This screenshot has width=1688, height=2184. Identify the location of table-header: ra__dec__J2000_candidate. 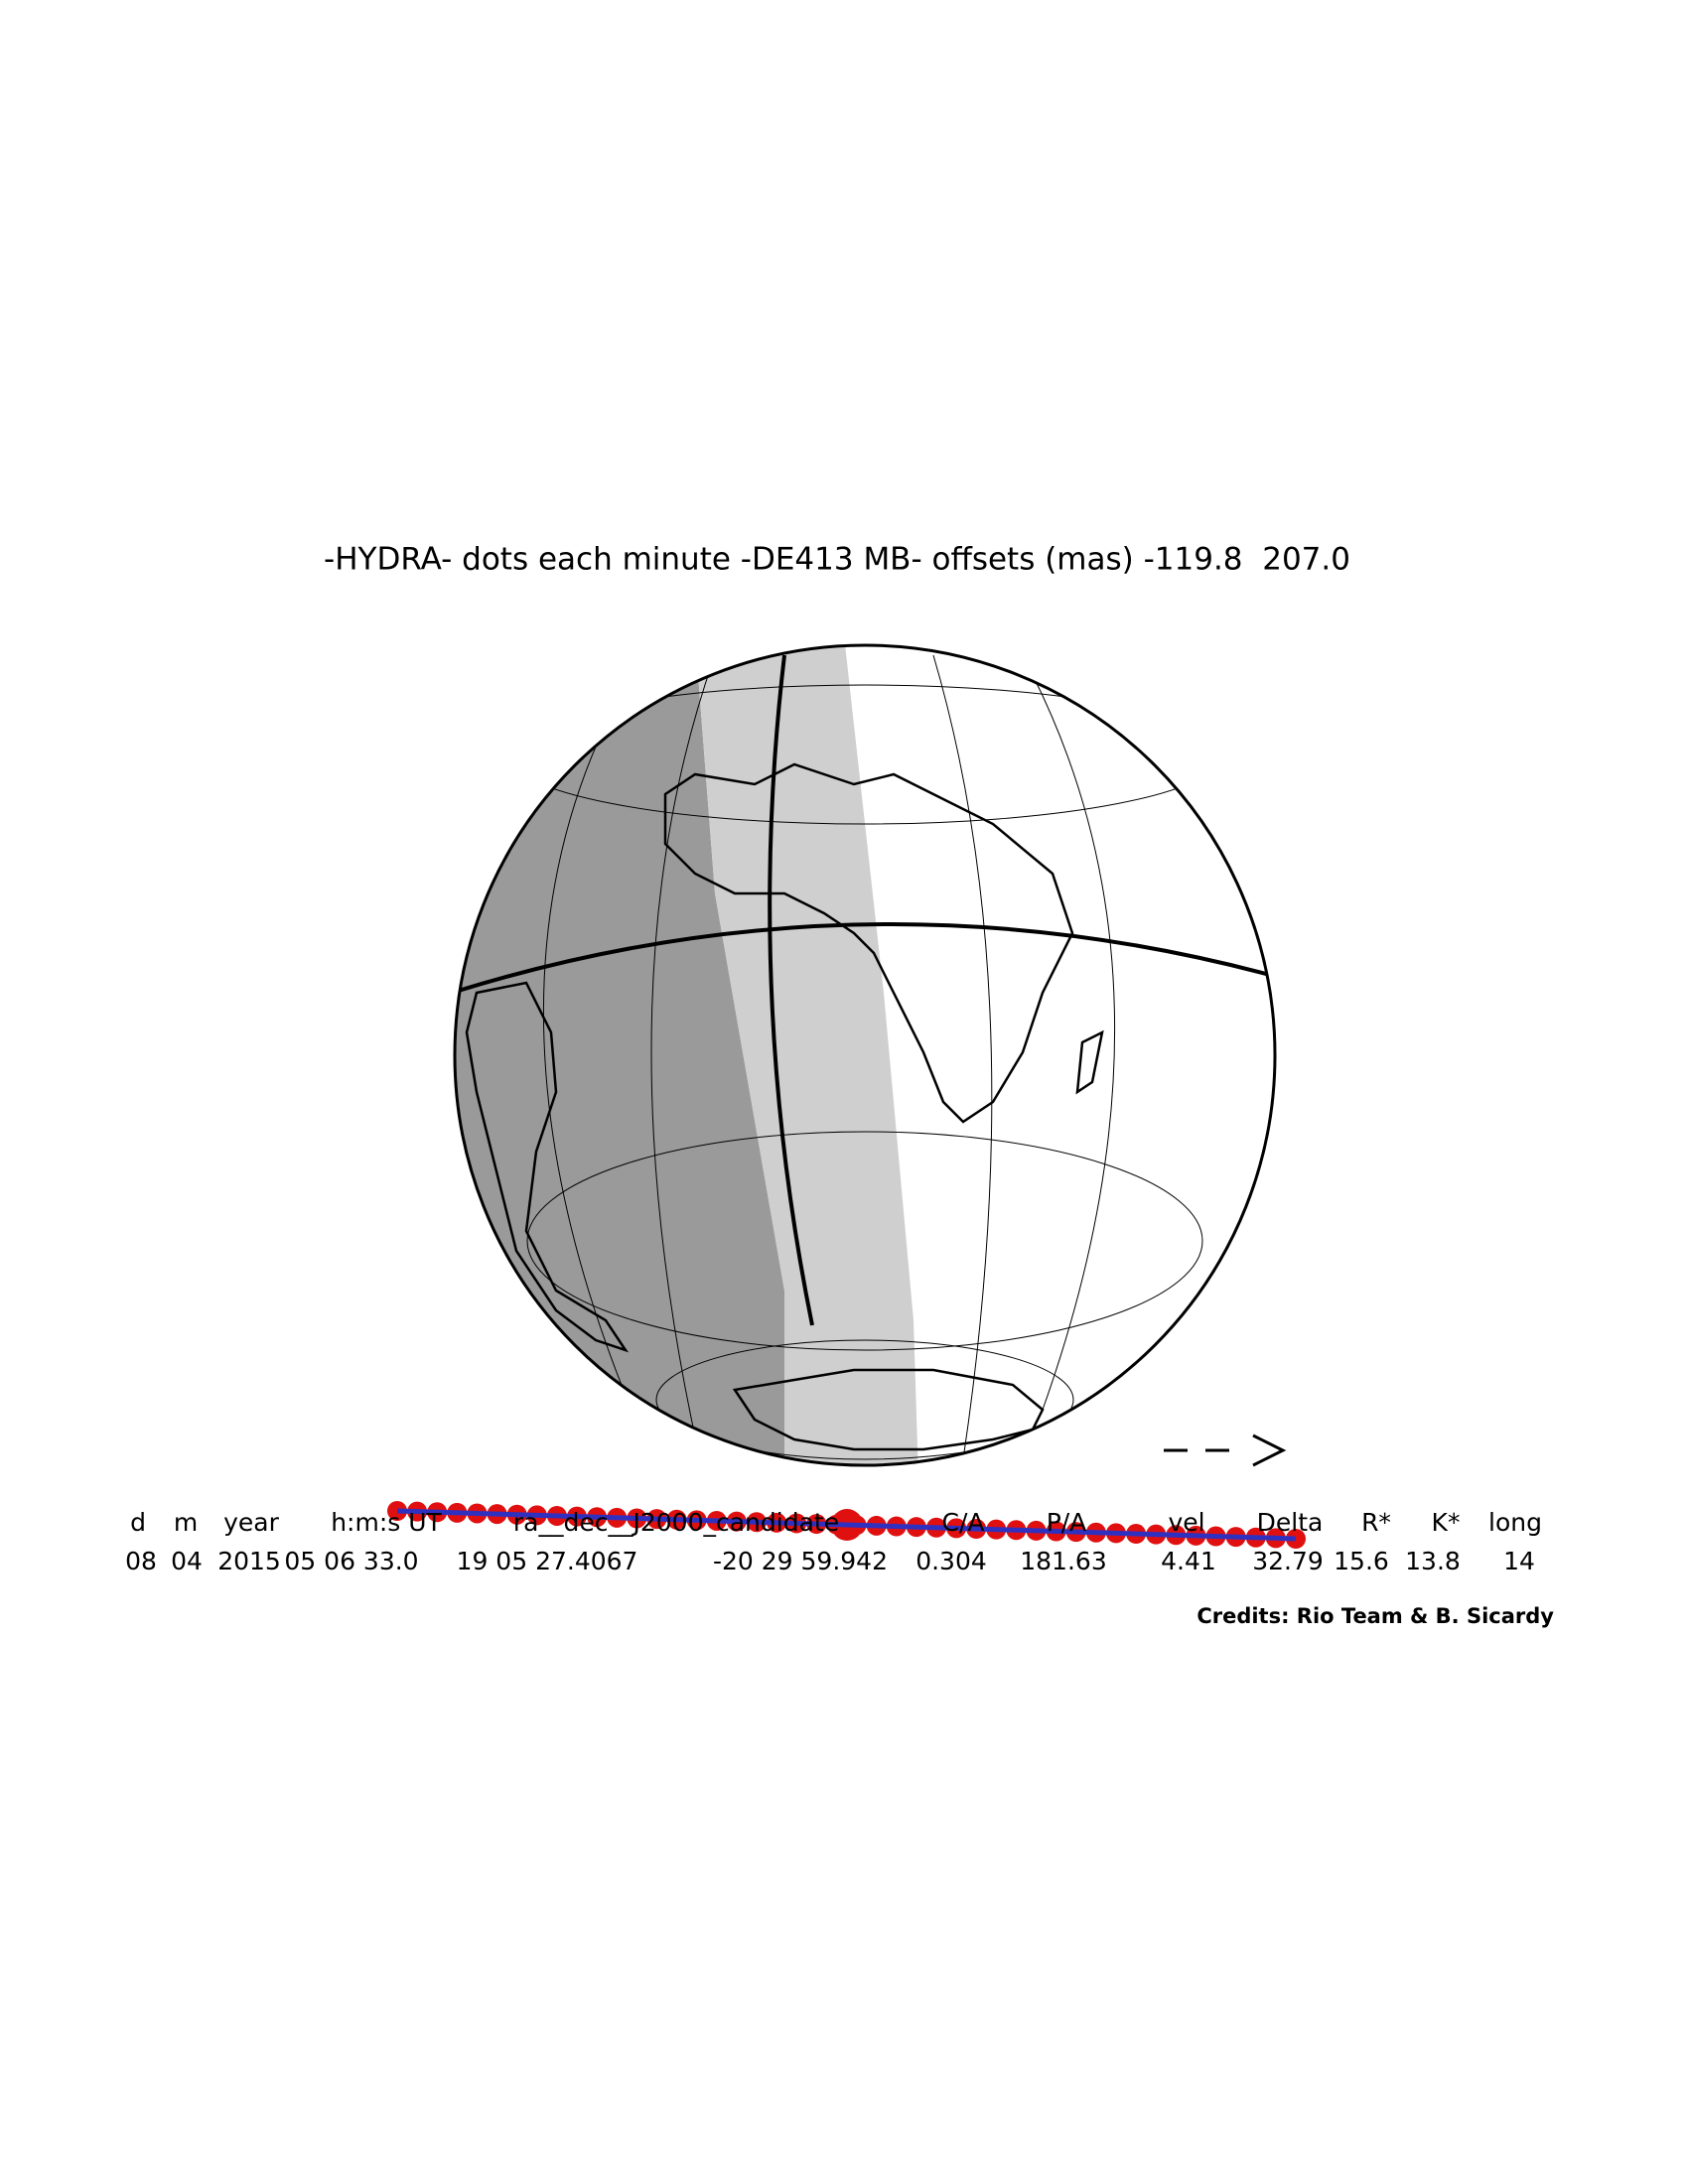
(676, 1522).